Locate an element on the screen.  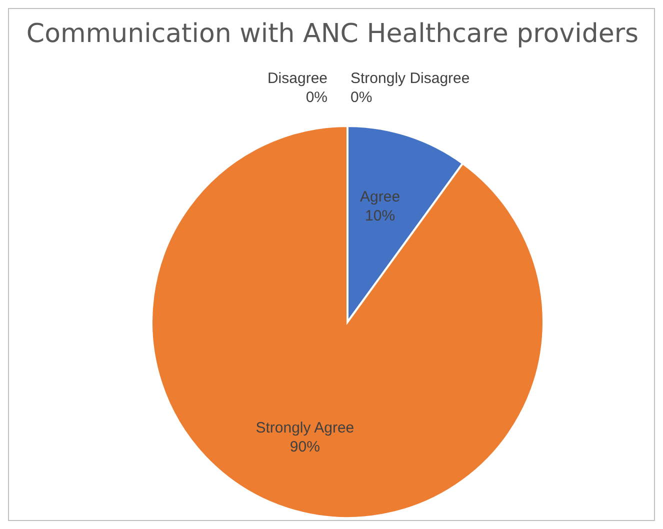
slice-label: Strongly Agree is located at coordinates (305, 428).